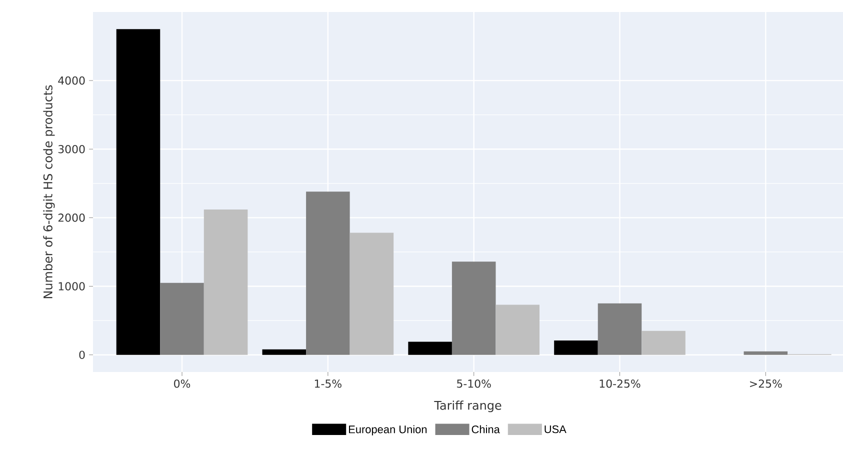  Describe the element at coordinates (555, 429) in the screenshot. I see `legend-label: USA` at that location.